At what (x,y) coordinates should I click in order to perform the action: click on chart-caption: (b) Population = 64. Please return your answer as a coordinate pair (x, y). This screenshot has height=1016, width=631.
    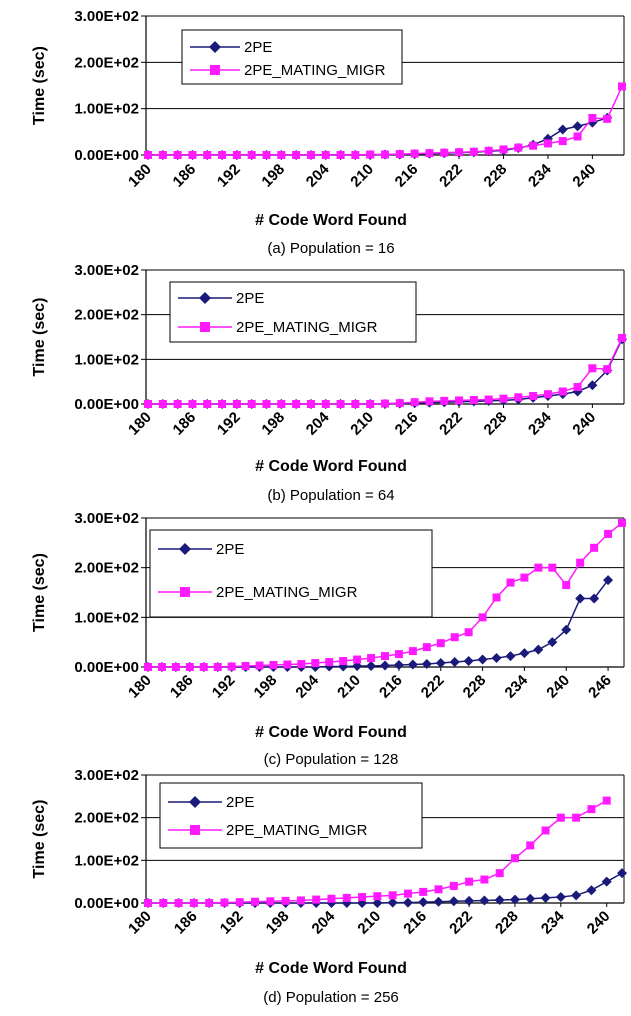
    Looking at the image, I should click on (330, 495).